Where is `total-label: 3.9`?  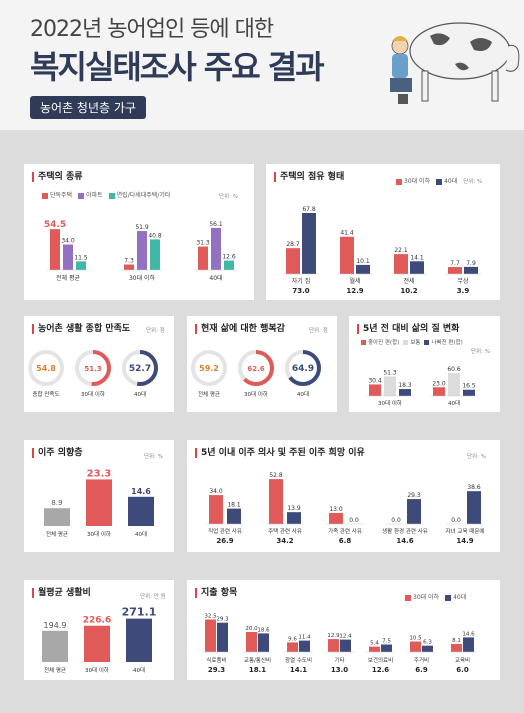
total-label: 3.9 is located at coordinates (463, 291).